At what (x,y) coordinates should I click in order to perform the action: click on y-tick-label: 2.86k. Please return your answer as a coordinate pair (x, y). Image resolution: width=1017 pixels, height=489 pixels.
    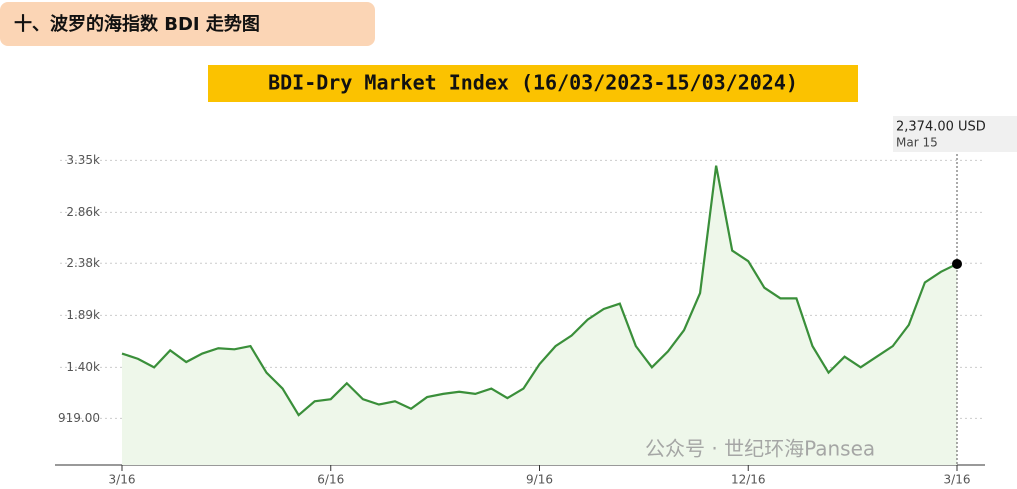
    Looking at the image, I should click on (83, 212).